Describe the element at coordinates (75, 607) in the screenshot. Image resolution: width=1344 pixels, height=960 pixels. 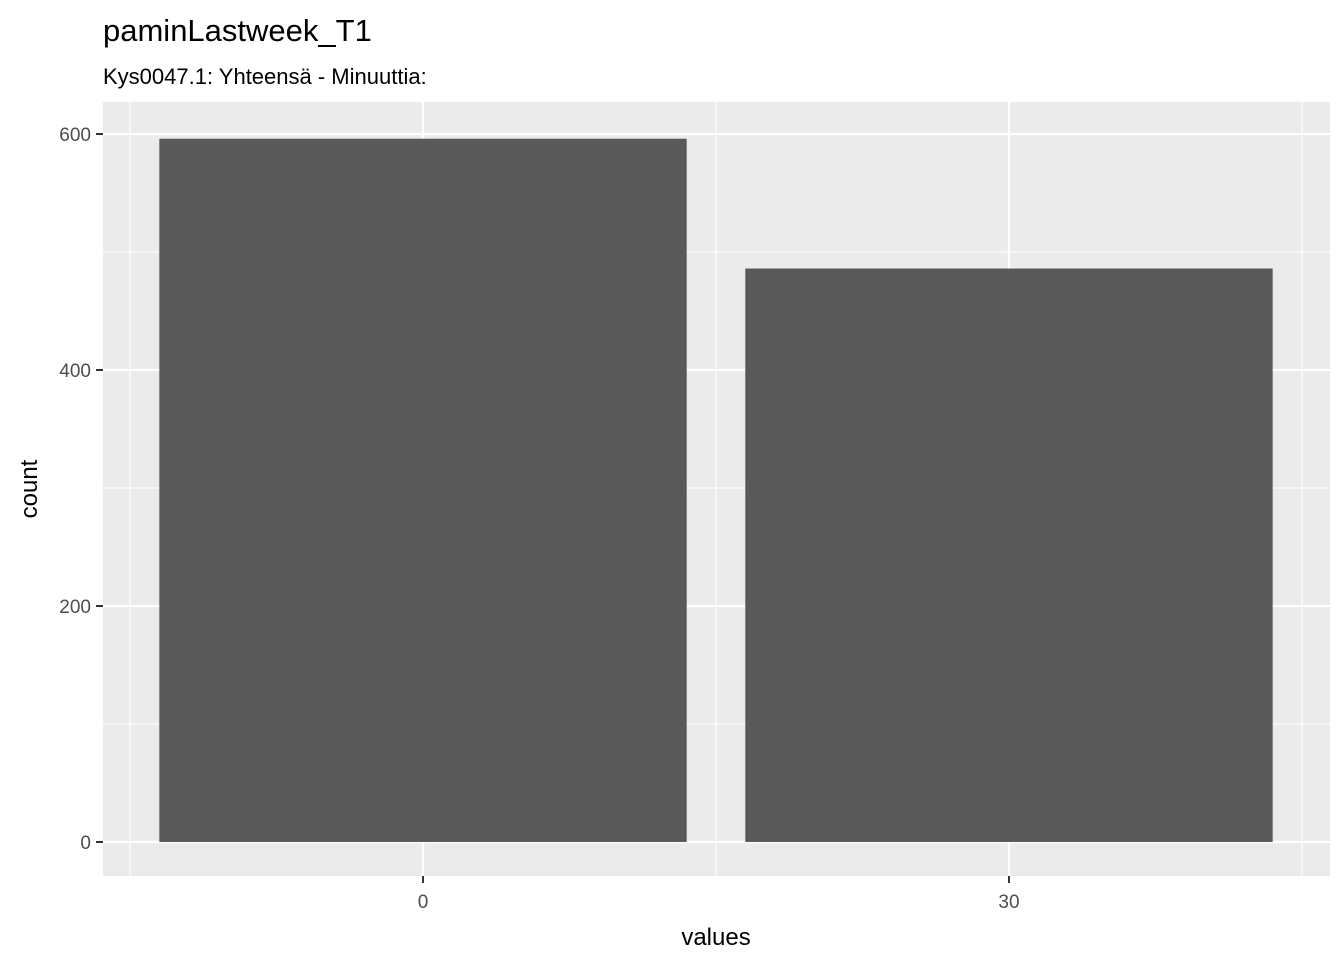
I see `y-tick-label: 200` at that location.